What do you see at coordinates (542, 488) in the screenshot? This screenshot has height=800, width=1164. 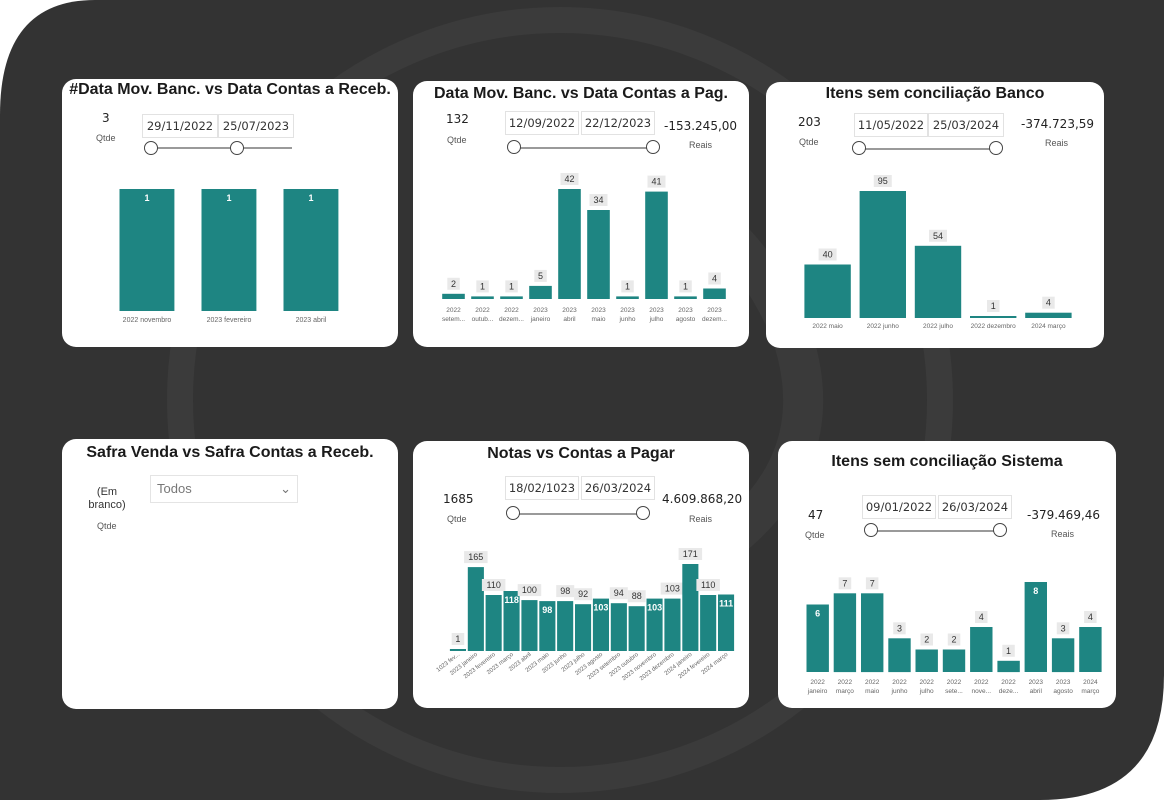 I see `date-start-input: 18/02/1023` at bounding box center [542, 488].